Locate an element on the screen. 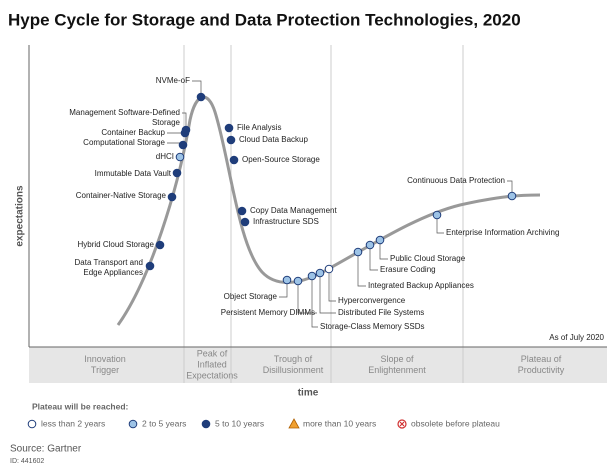 This screenshot has height=469, width=607. phase-label: Expectations is located at coordinates (212, 375).